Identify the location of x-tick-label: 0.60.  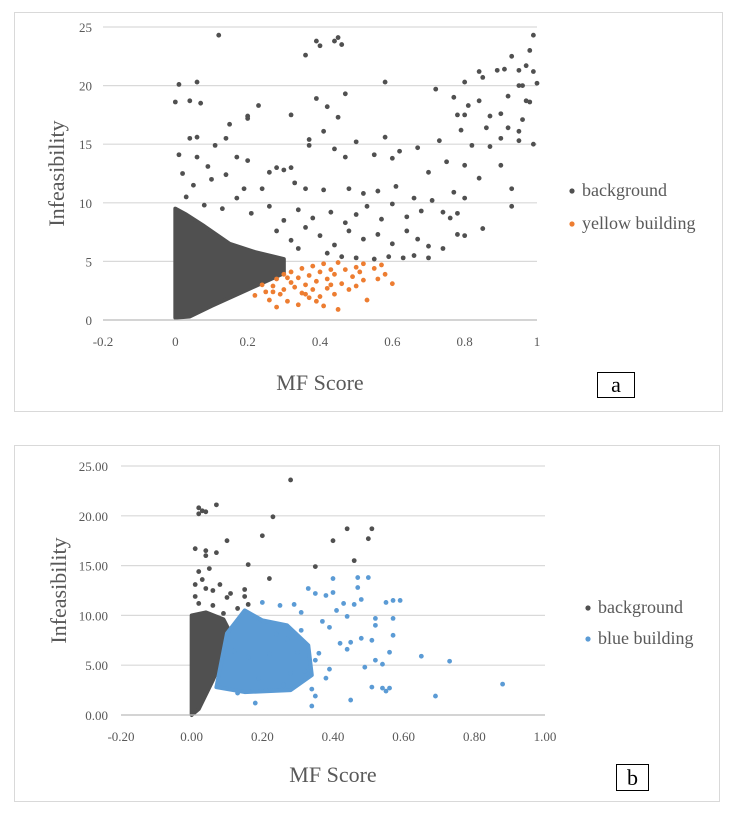
(403, 736).